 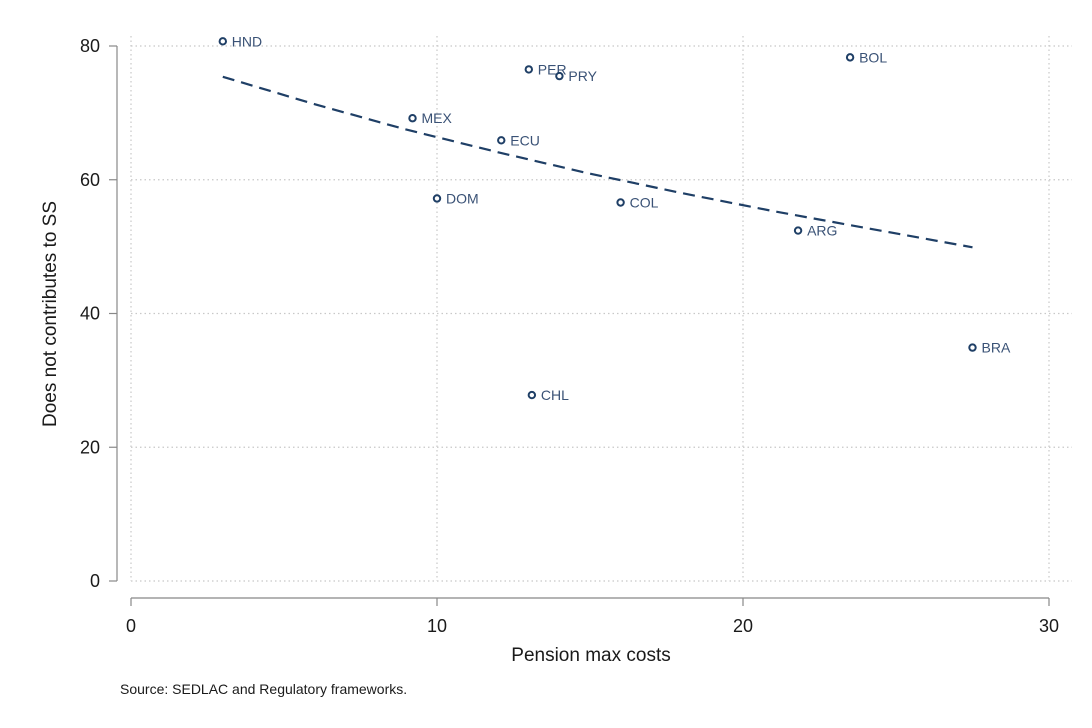 What do you see at coordinates (131, 626) in the screenshot?
I see `x-tick-label: 0` at bounding box center [131, 626].